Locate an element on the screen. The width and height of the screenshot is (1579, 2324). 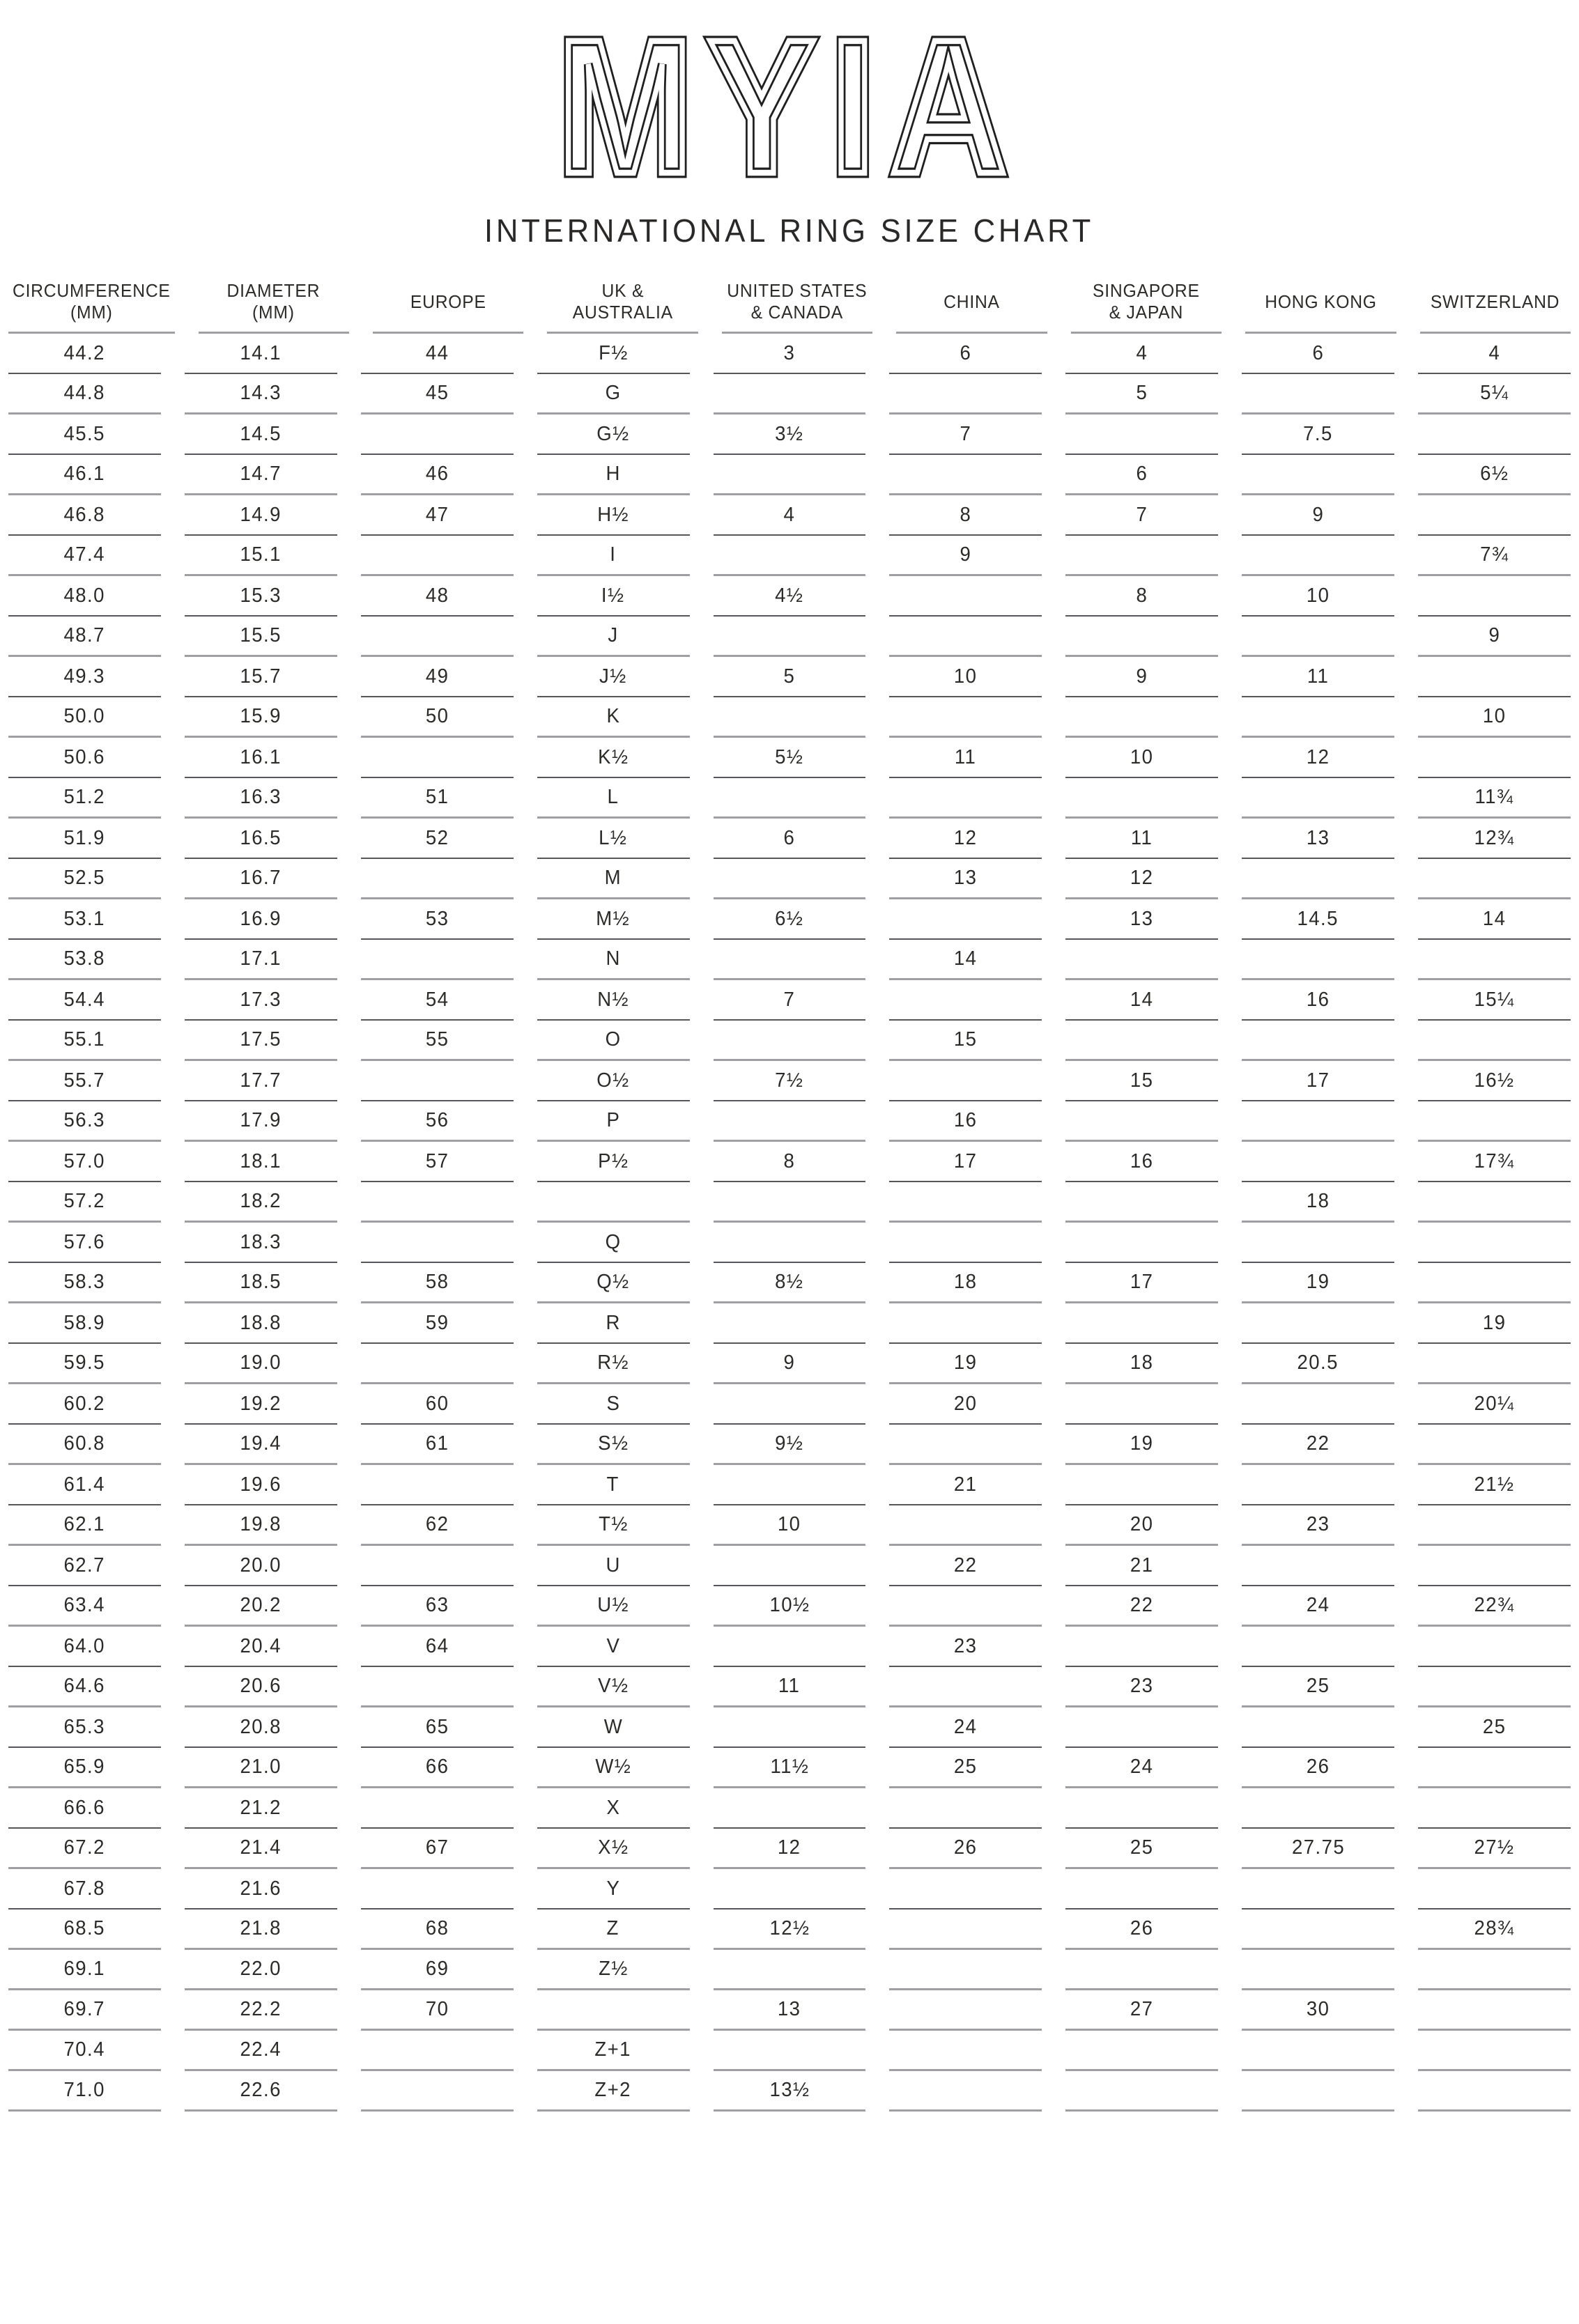
table-cell: 62 is located at coordinates (437, 1525).